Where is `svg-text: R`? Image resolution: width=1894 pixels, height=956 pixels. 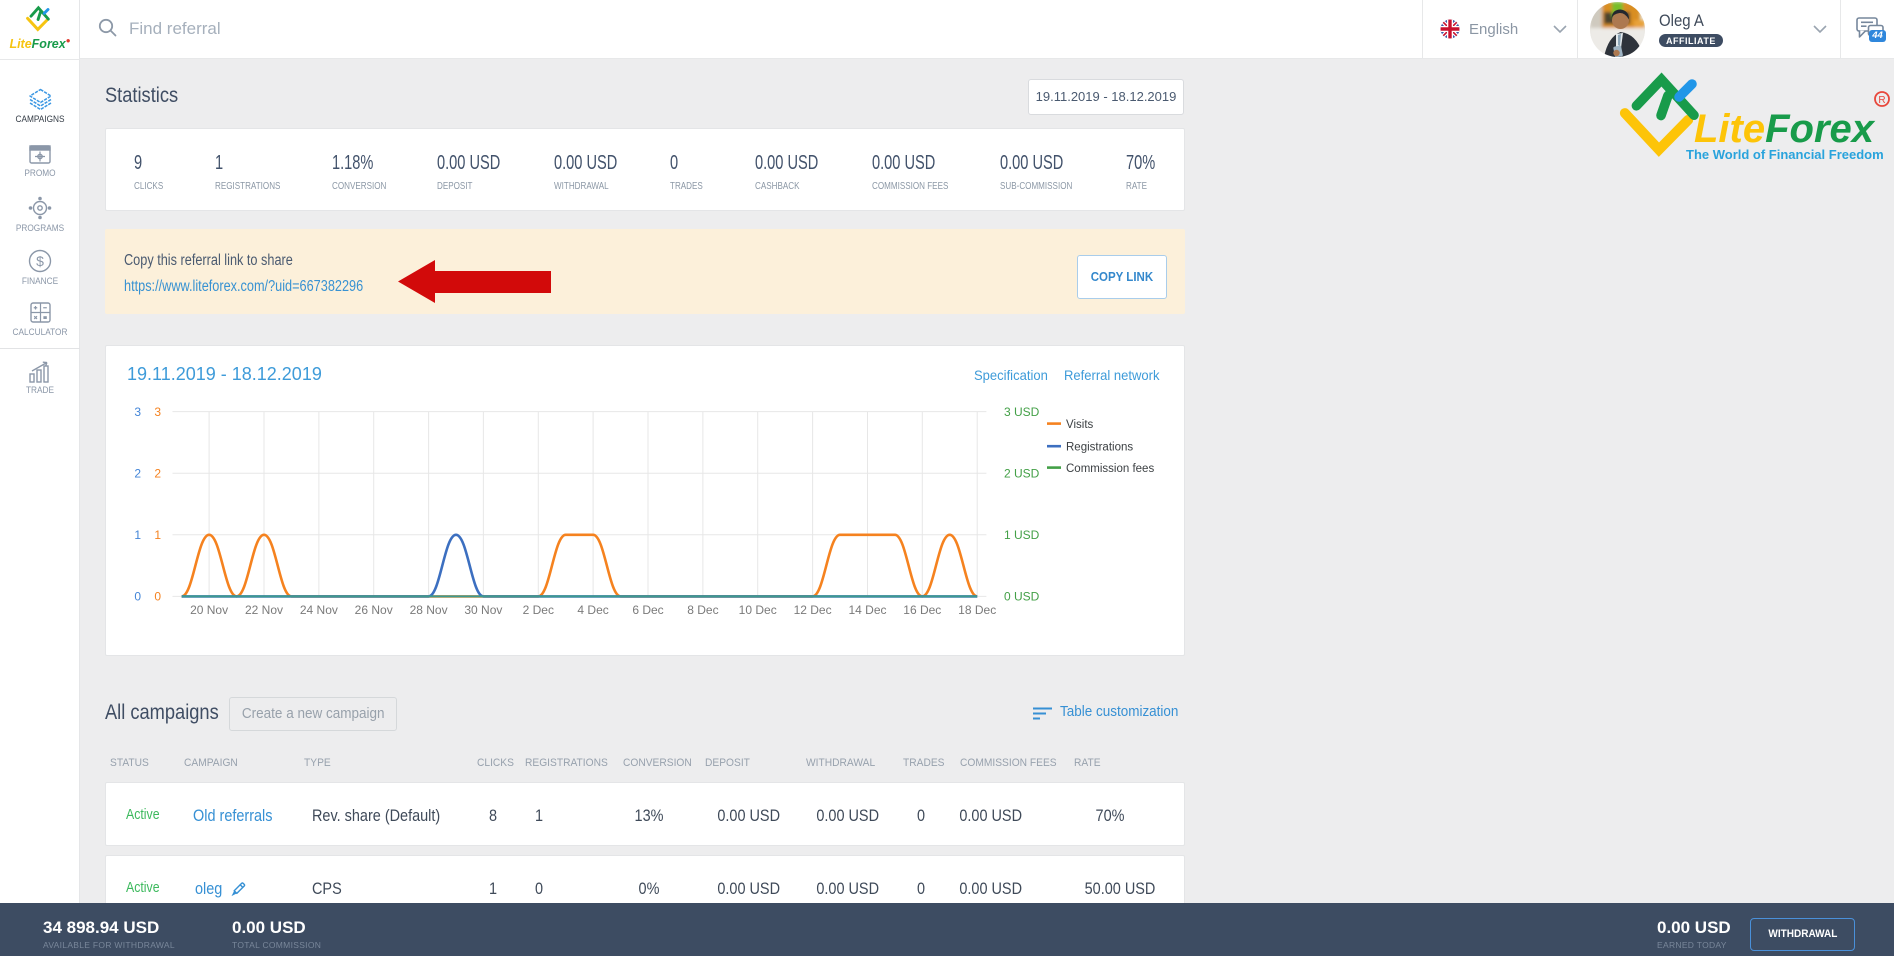 svg-text: R is located at coordinates (1881, 100).